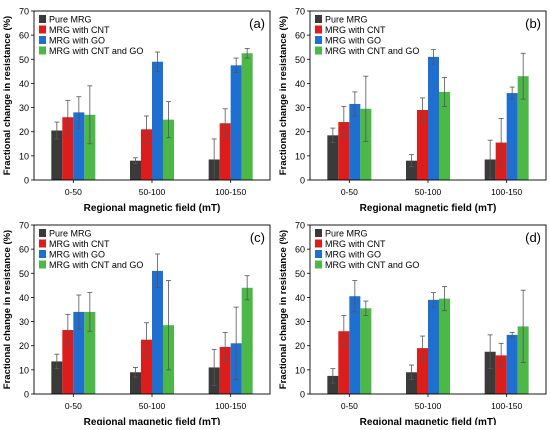 This screenshot has height=430, width=550. What do you see at coordinates (79, 244) in the screenshot?
I see `legend-label: MRG with CNT` at bounding box center [79, 244].